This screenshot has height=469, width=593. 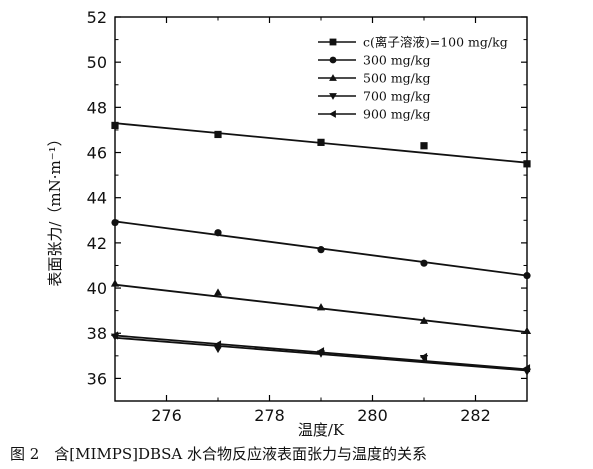 I want to click on y-tick-label: 38, so click(x=97, y=333).